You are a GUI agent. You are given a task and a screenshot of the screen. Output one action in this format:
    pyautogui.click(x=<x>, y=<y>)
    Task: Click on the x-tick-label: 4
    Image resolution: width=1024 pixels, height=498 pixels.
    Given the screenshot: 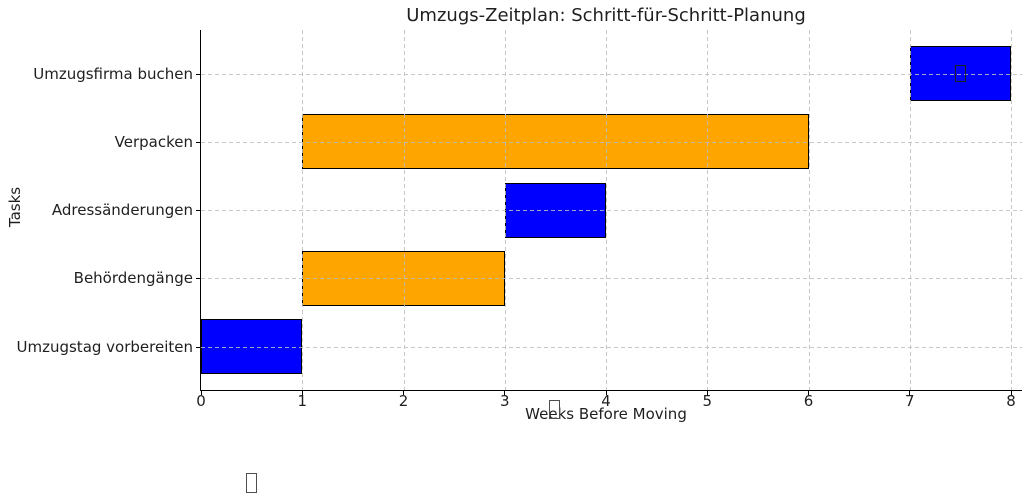 What is the action you would take?
    pyautogui.click(x=606, y=401)
    